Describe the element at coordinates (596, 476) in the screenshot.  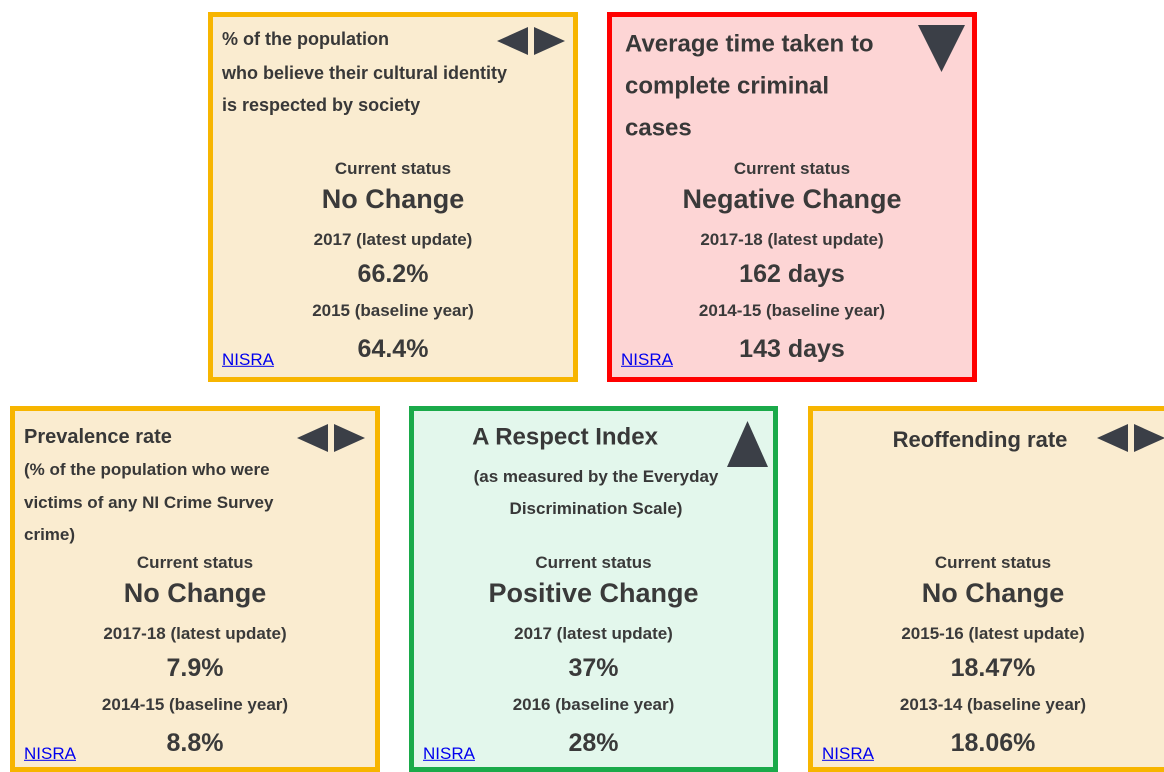
I see `card-subtitle: (as measured by the Everyday` at that location.